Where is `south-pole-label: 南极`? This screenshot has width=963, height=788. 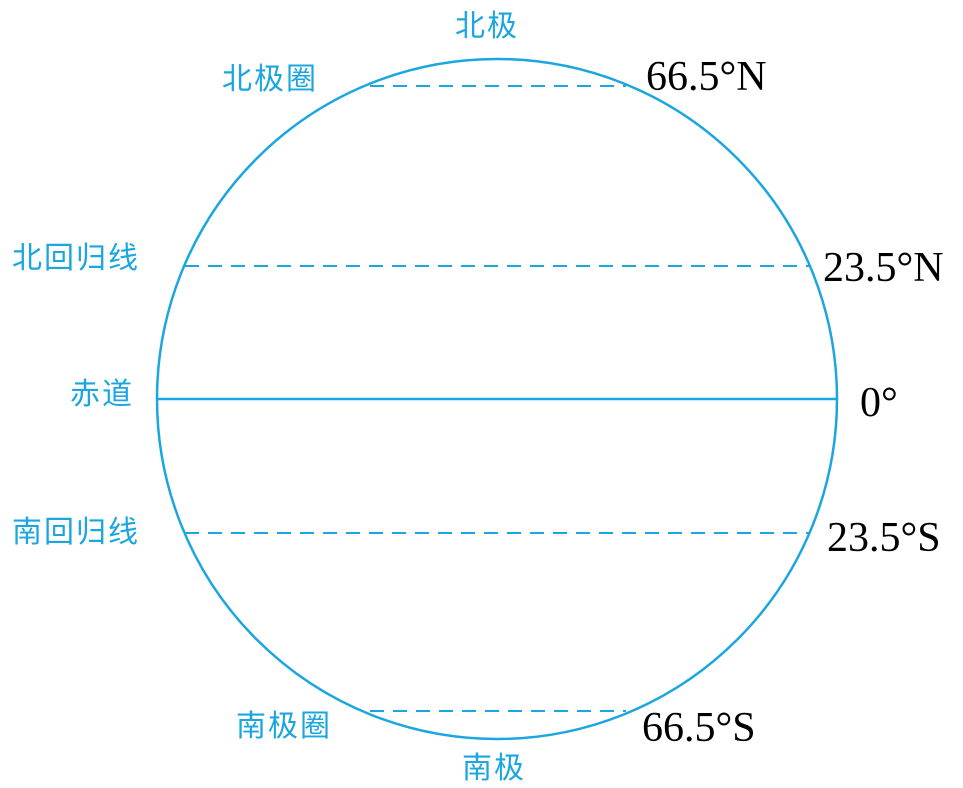 south-pole-label: 南极 is located at coordinates (494, 768).